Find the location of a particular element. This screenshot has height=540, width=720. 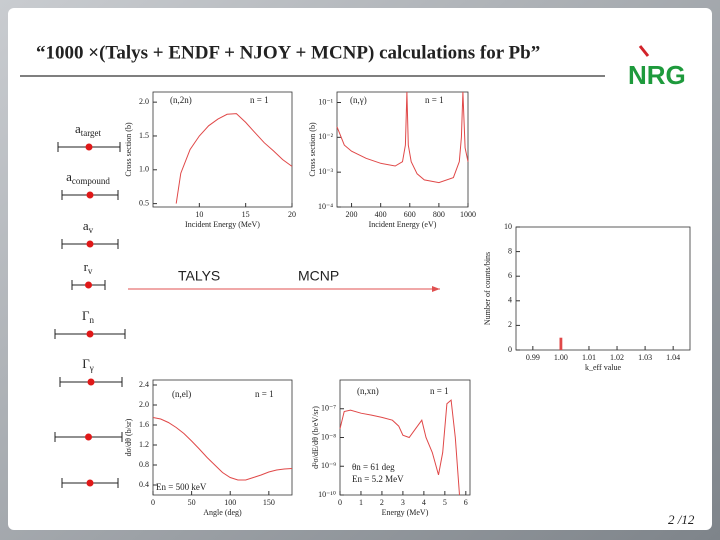

x-tick-label: 3 is located at coordinates (403, 502).